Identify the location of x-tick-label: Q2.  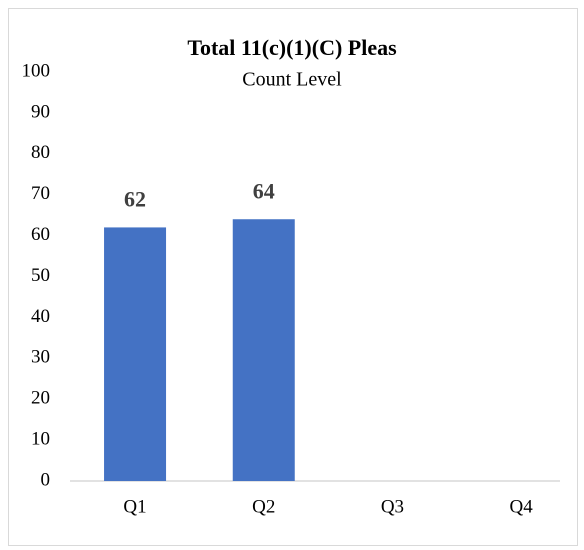
(263, 506).